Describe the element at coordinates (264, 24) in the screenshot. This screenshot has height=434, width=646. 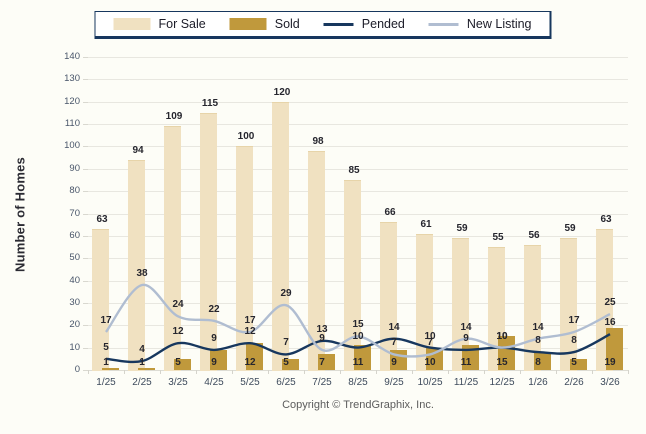
I see `legend-item-sold: Sold` at that location.